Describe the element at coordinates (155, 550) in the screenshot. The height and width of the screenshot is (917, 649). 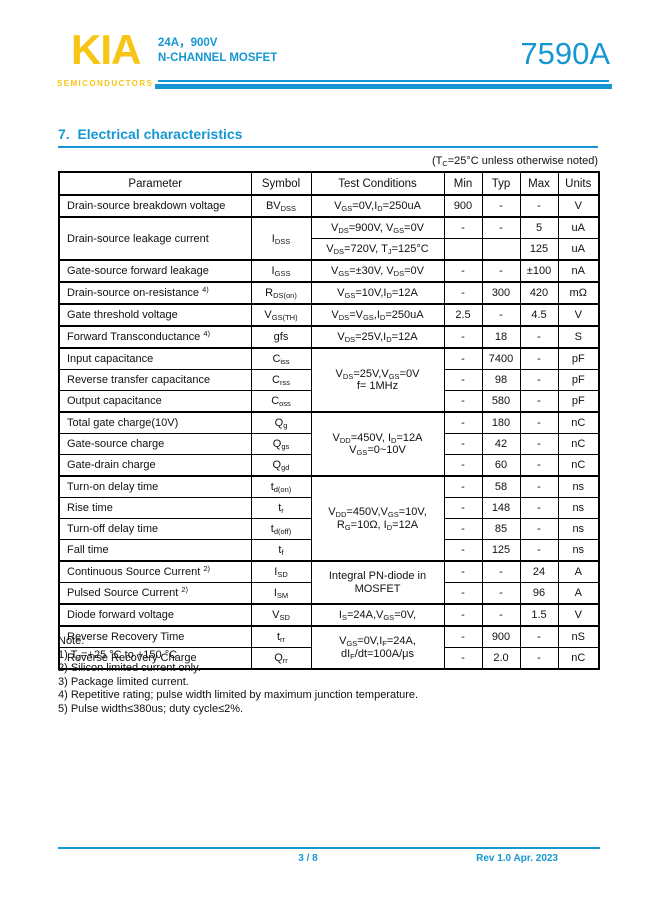
I see `table-cell-param: Fall time` at that location.